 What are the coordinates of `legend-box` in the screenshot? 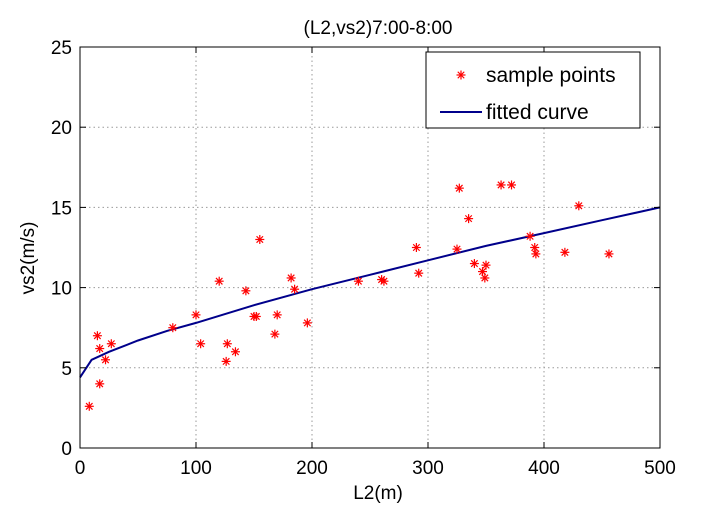 It's located at (533, 90).